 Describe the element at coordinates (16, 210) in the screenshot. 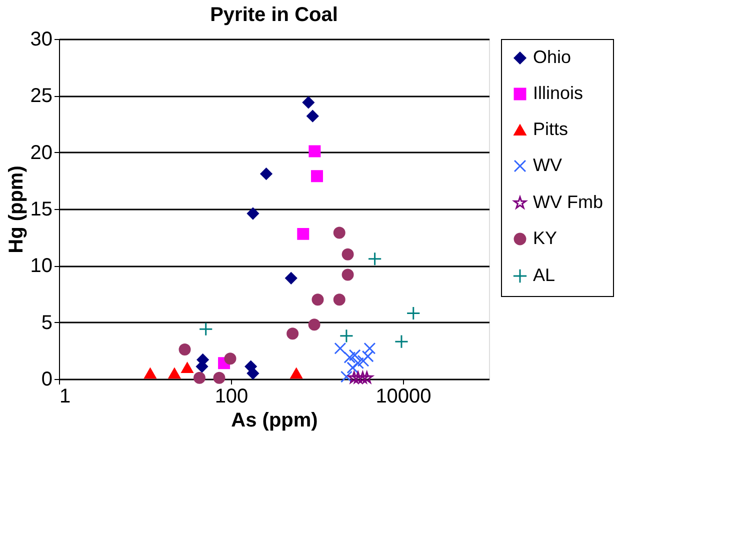

I see `y-axis-title: Hg (ppm)` at that location.